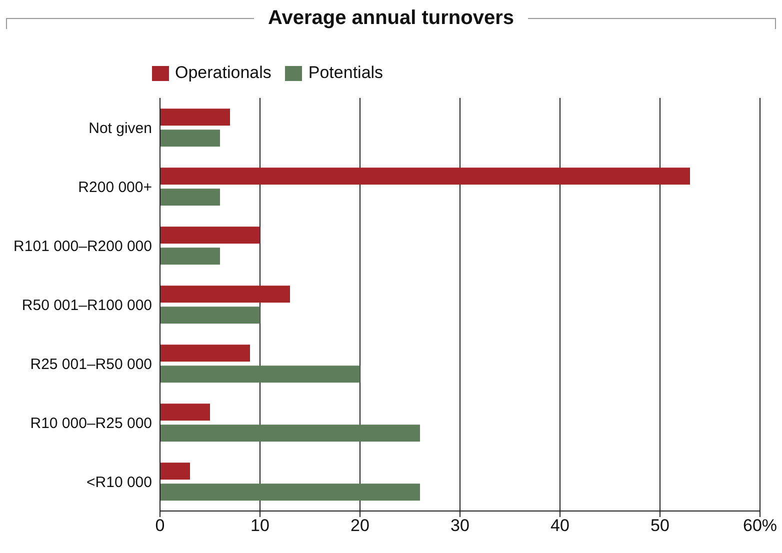 Image resolution: width=782 pixels, height=553 pixels. What do you see at coordinates (760, 526) in the screenshot?
I see `x-tick-label: 60%` at bounding box center [760, 526].